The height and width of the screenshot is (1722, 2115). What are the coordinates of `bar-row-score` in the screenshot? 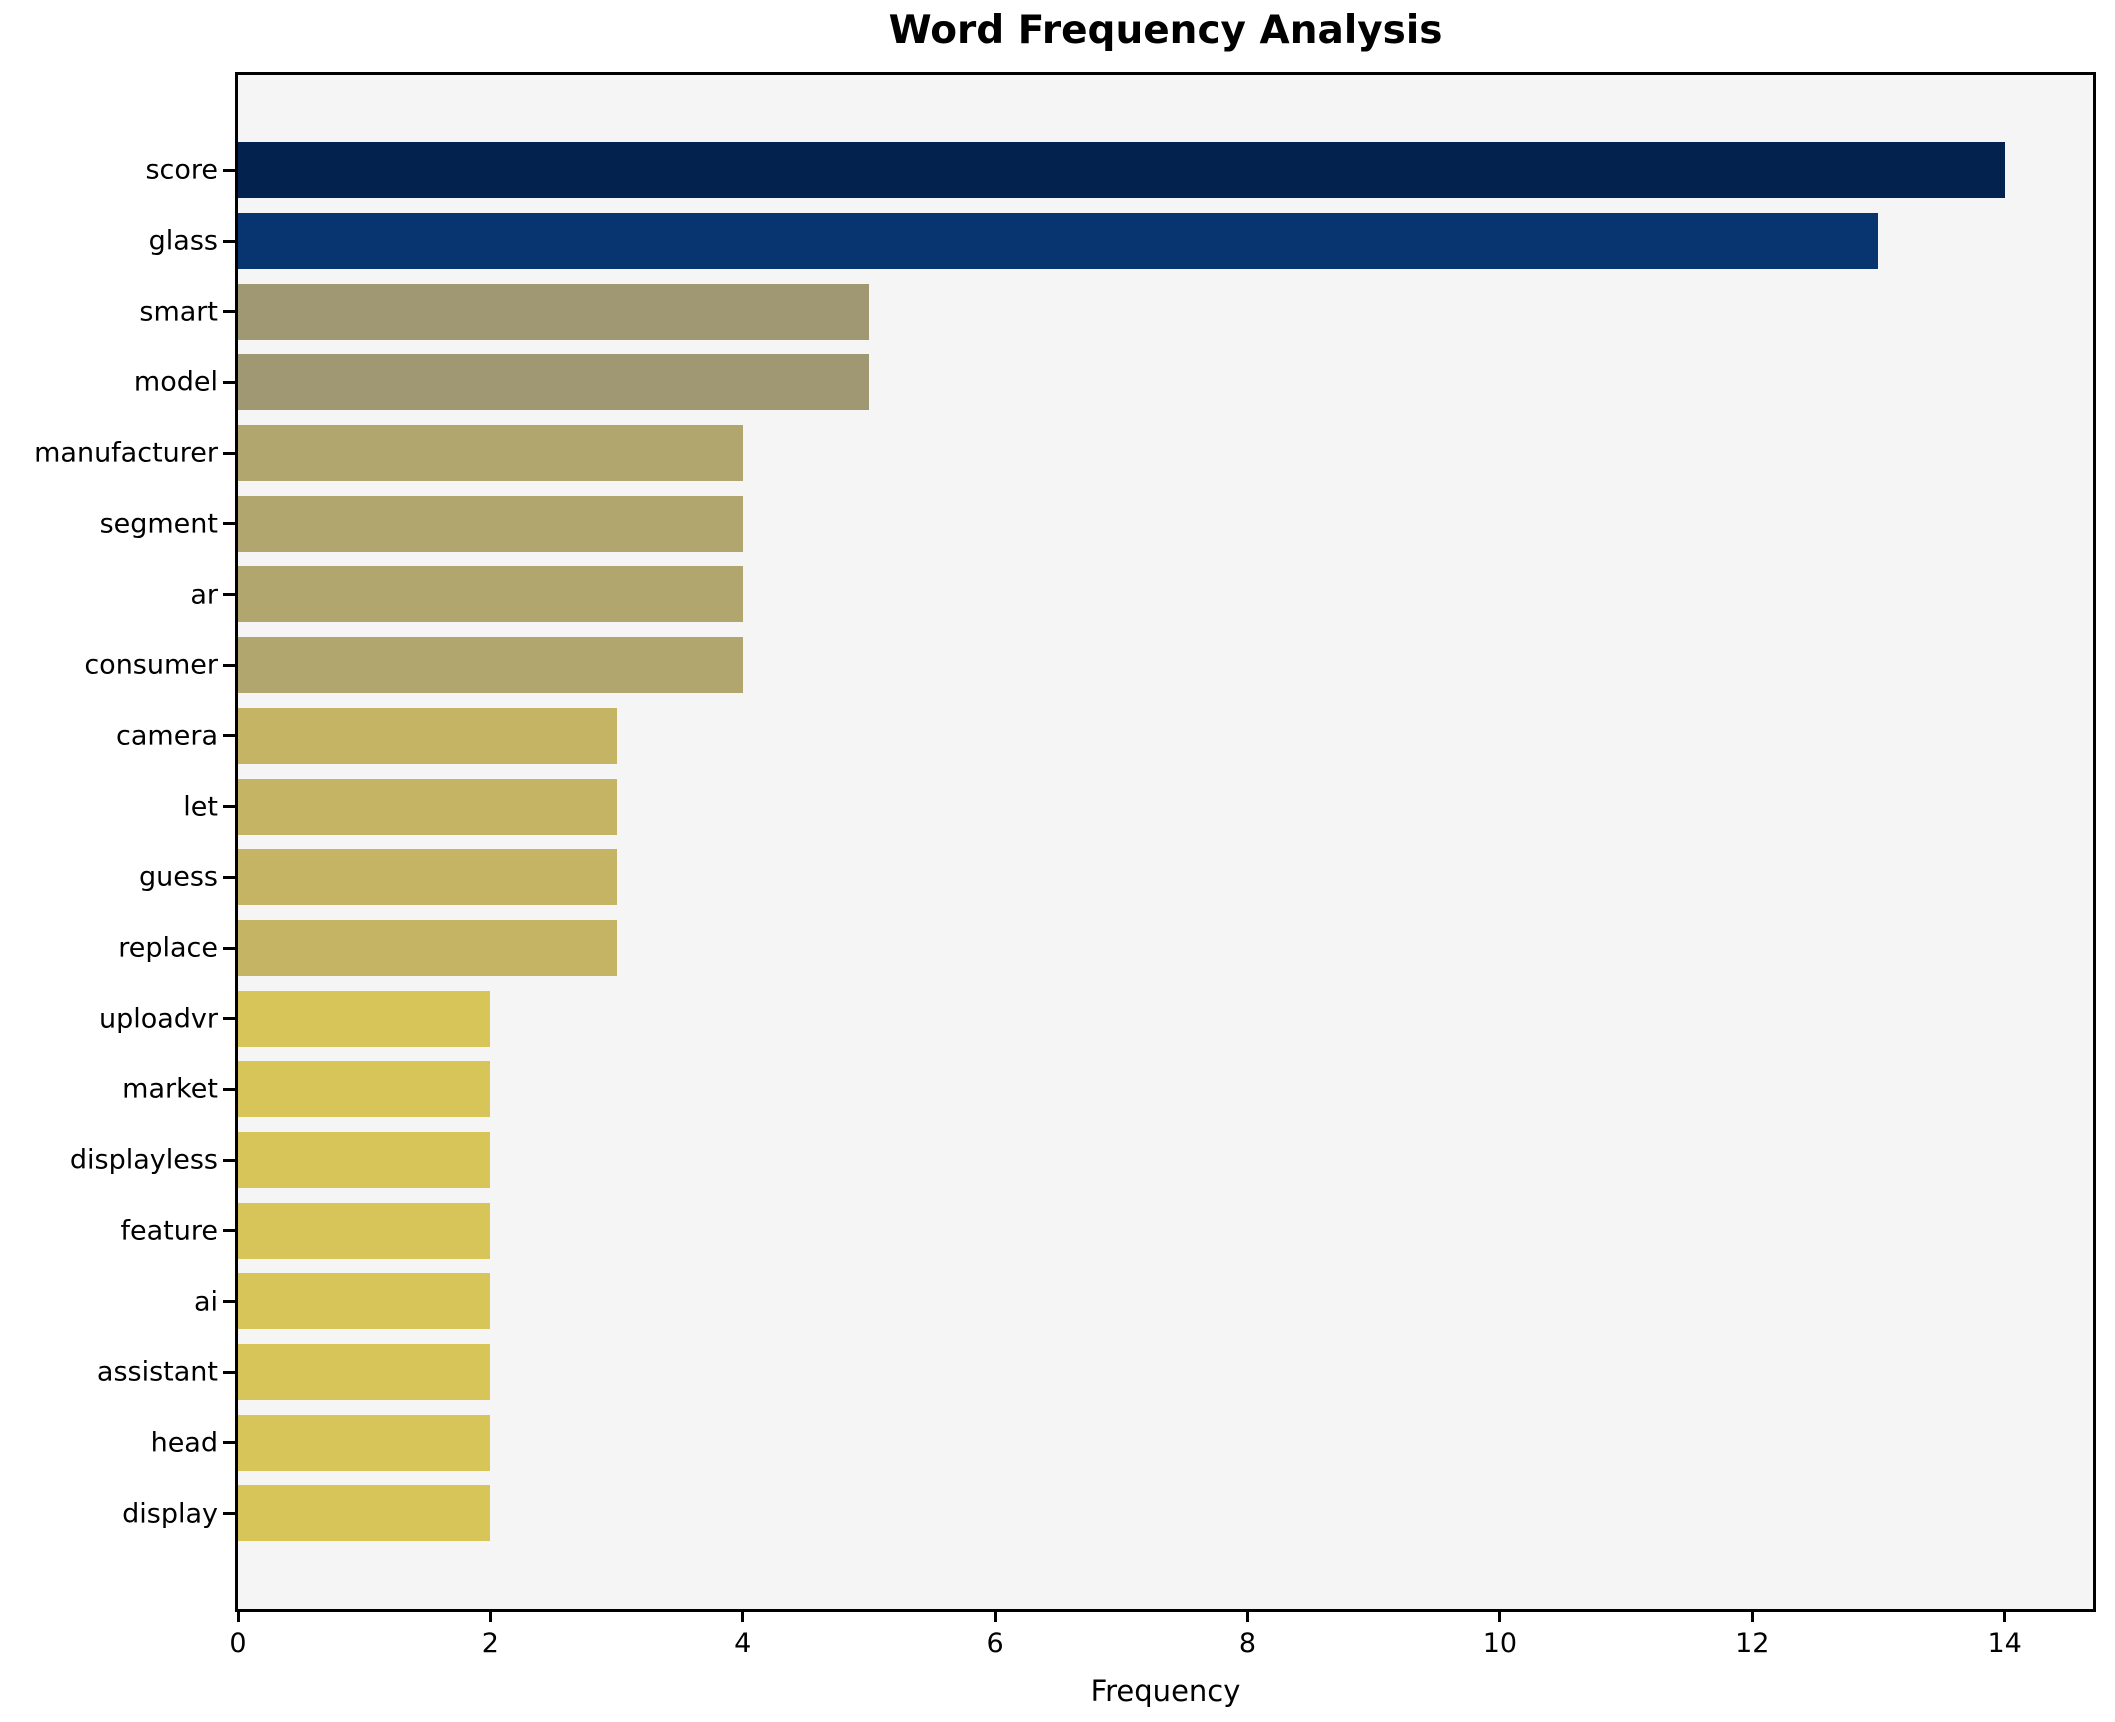 It's located at (1165, 170).